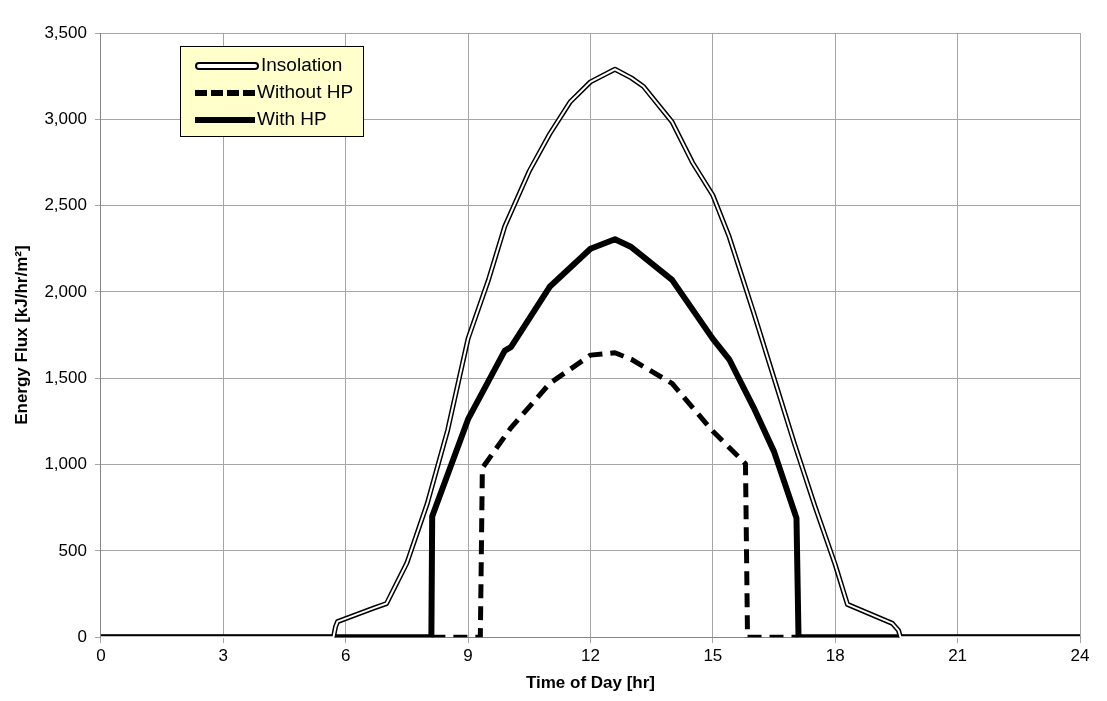 The width and height of the screenshot is (1107, 701). What do you see at coordinates (345, 656) in the screenshot?
I see `x-tick-label: 6` at bounding box center [345, 656].